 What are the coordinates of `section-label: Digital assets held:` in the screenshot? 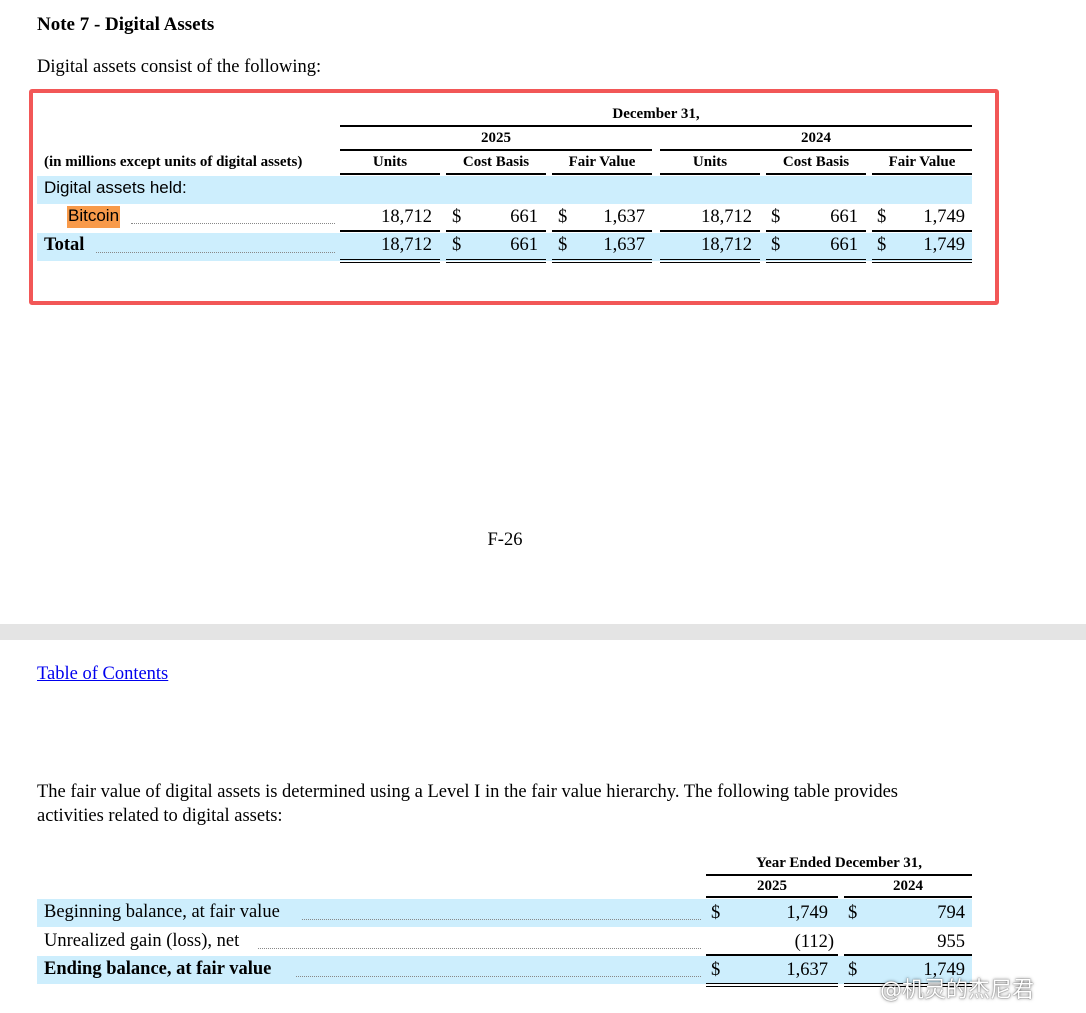 It's located at (115, 187).